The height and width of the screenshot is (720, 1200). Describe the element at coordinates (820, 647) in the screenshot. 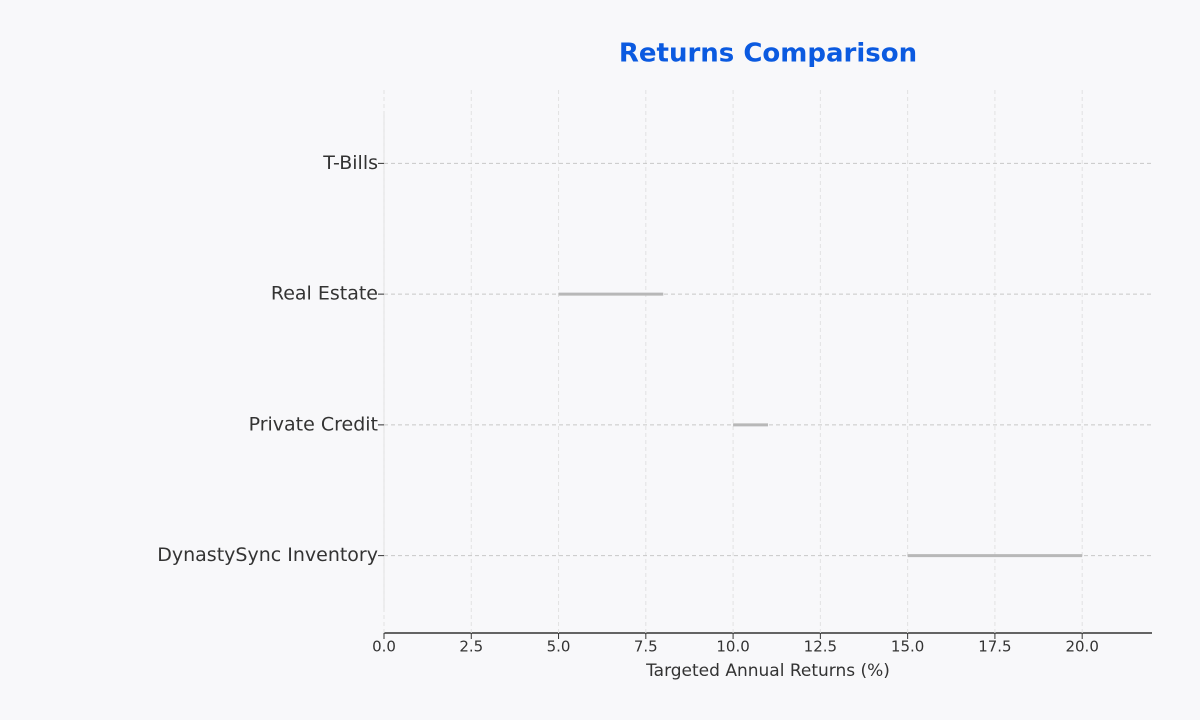

I see `x-tick-label: 12.5` at that location.